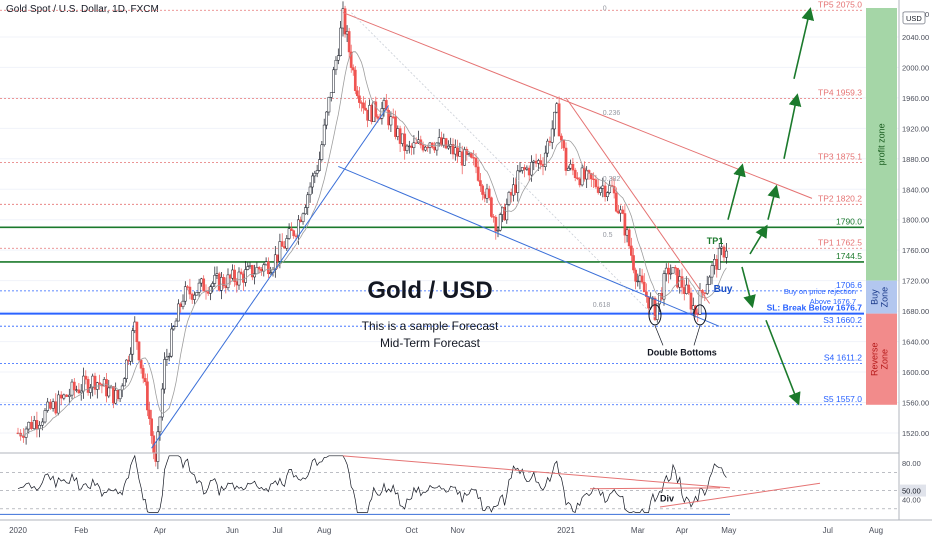  What do you see at coordinates (915, 275) in the screenshot?
I see `price-axis-bg` at bounding box center [915, 275].